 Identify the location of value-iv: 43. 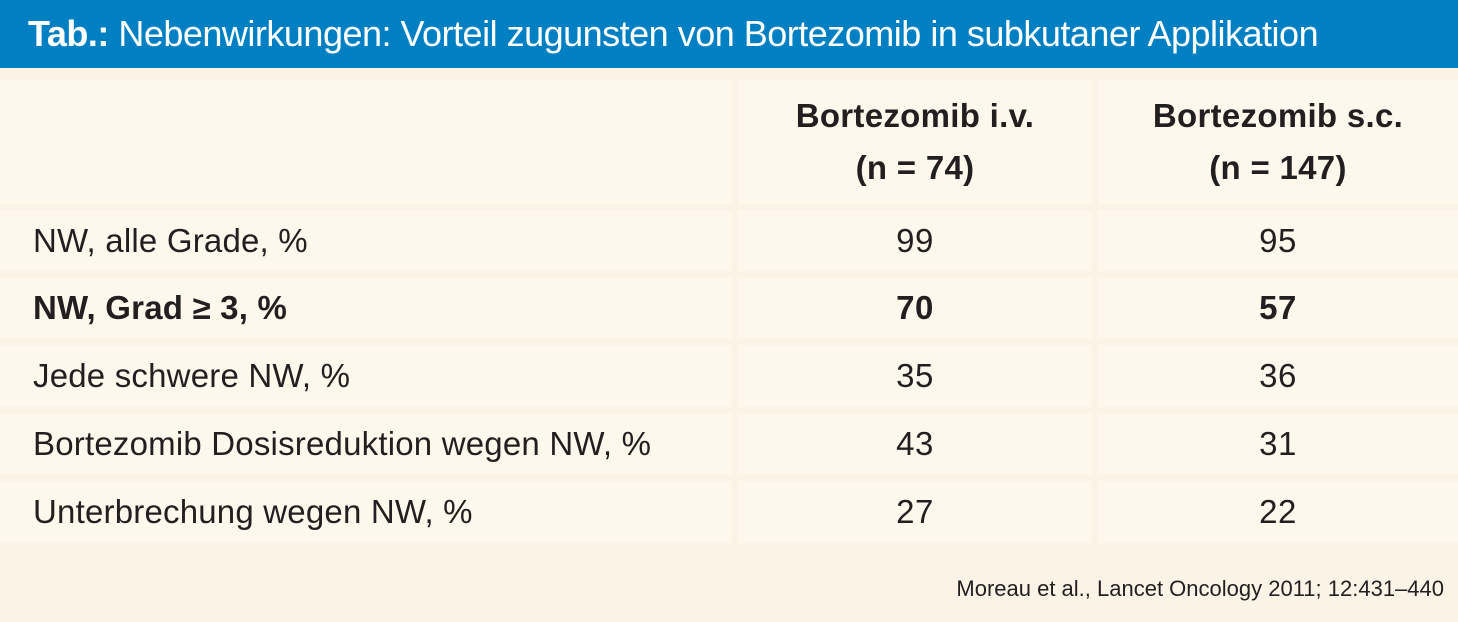
(915, 443).